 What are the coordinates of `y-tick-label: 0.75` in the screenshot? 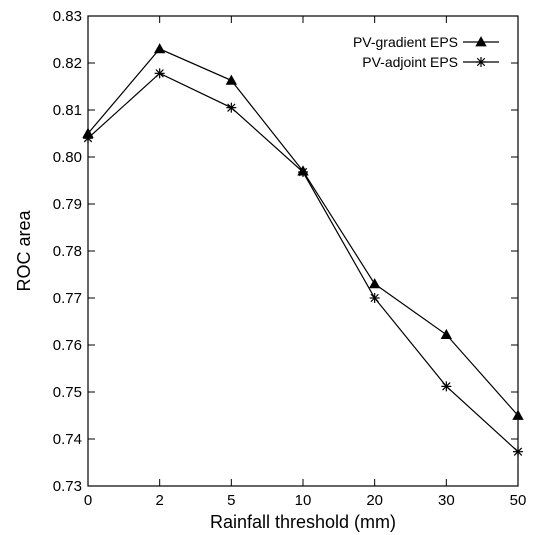 It's located at (67, 392).